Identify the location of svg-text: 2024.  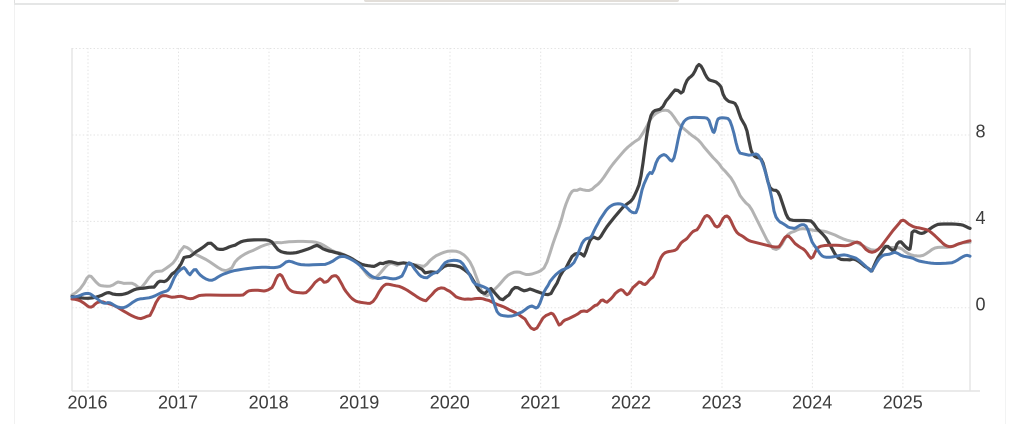
(812, 403).